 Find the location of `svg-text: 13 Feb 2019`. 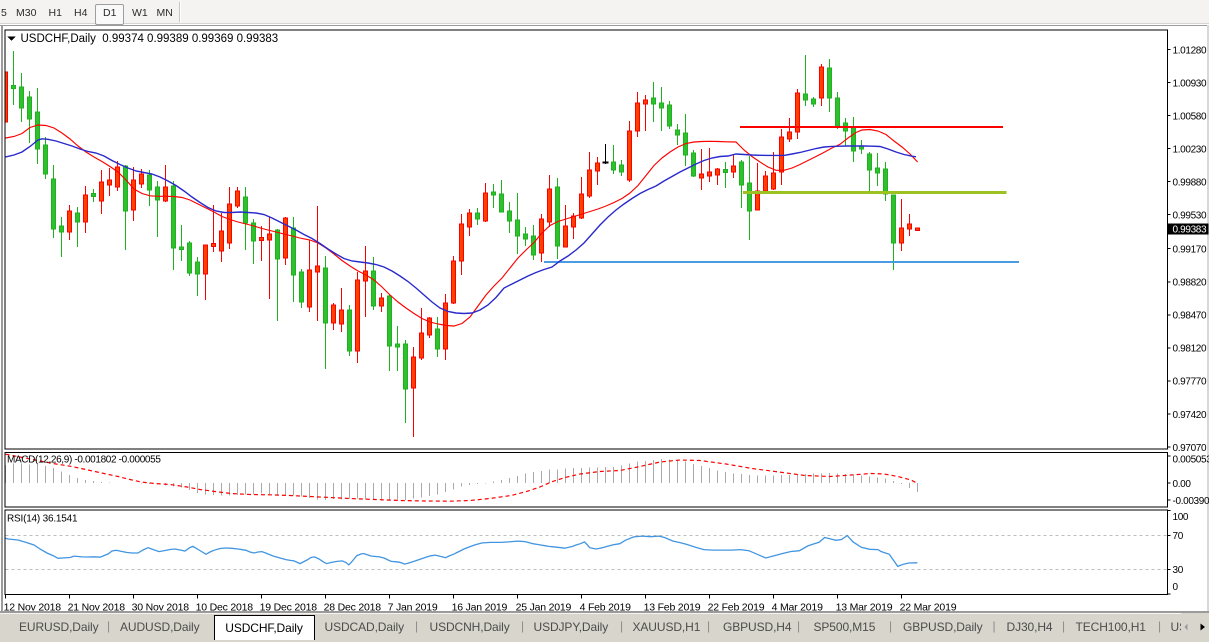

svg-text: 13 Feb 2019 is located at coordinates (672, 608).